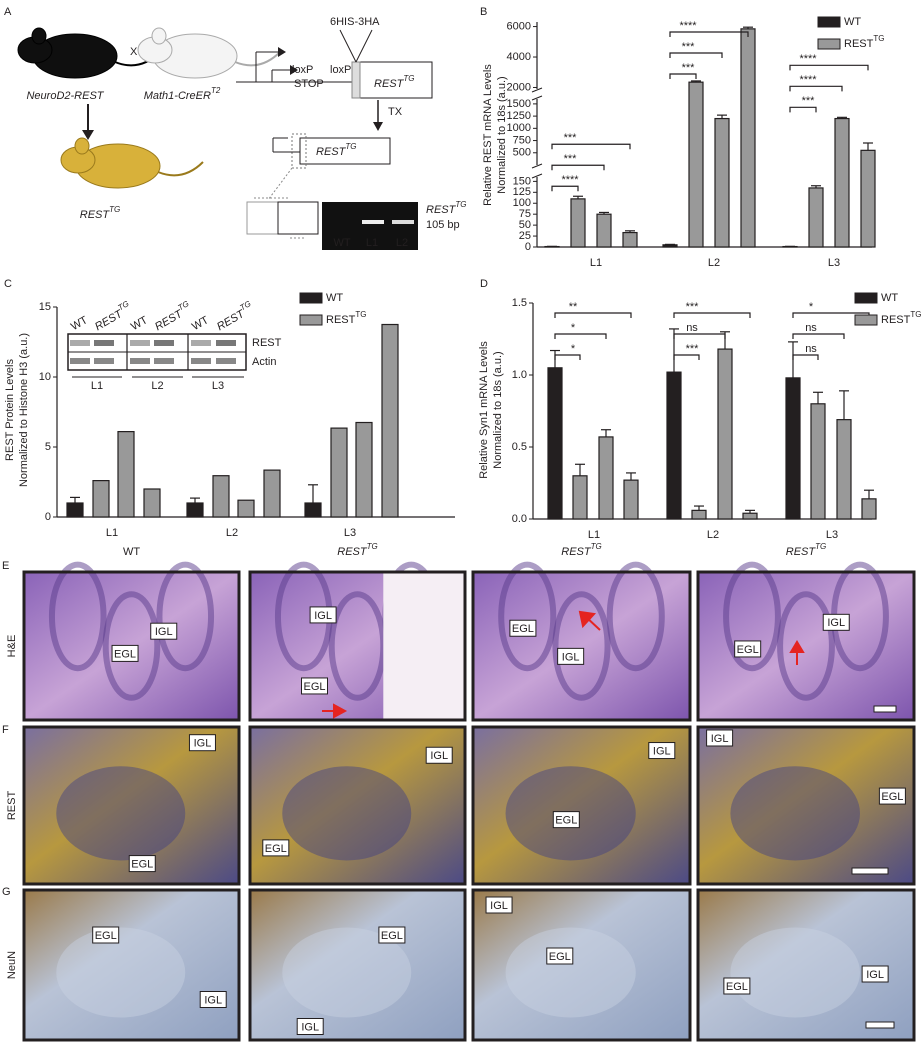  Describe the element at coordinates (372, 243) in the screenshot. I see `gel-lane: L1` at that location.